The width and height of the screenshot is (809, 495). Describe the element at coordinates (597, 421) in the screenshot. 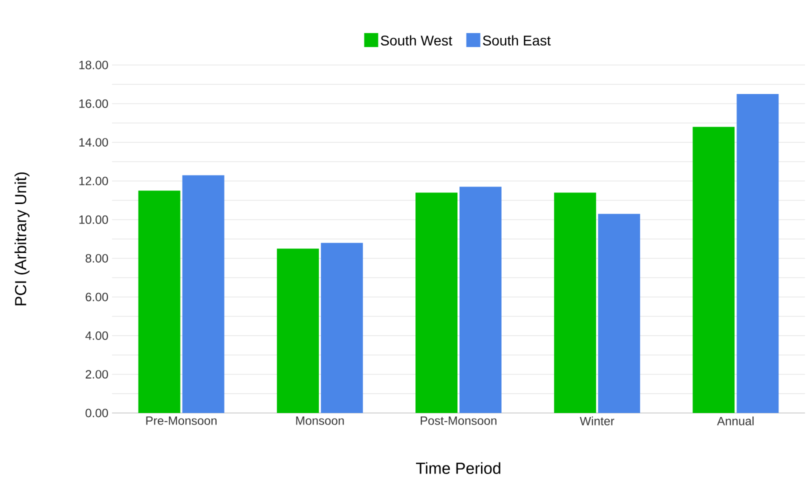

I see `x-tick-label: Winter` at that location.